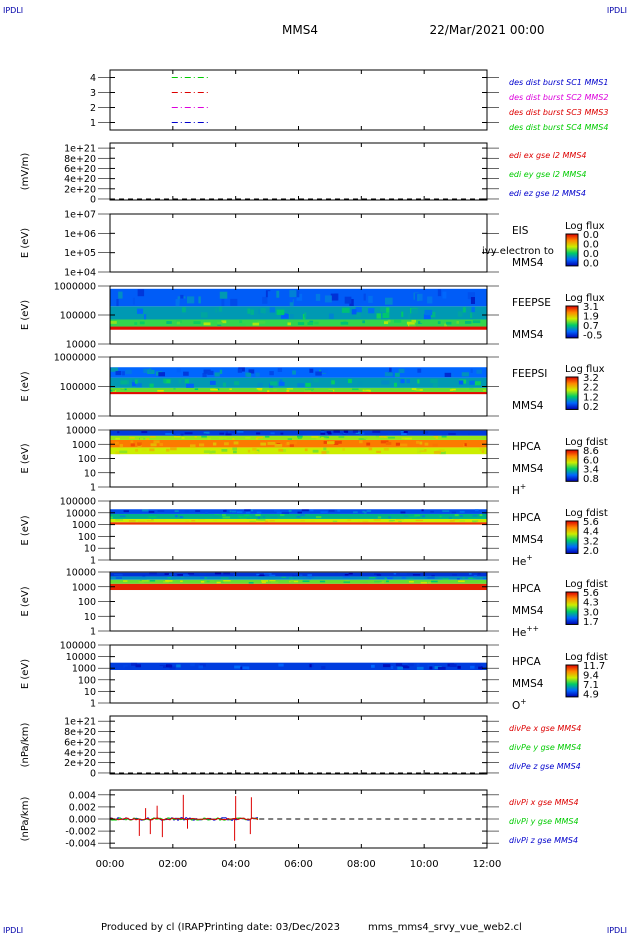  I want to click on y-tick-label: 1e+21, so click(80, 722).